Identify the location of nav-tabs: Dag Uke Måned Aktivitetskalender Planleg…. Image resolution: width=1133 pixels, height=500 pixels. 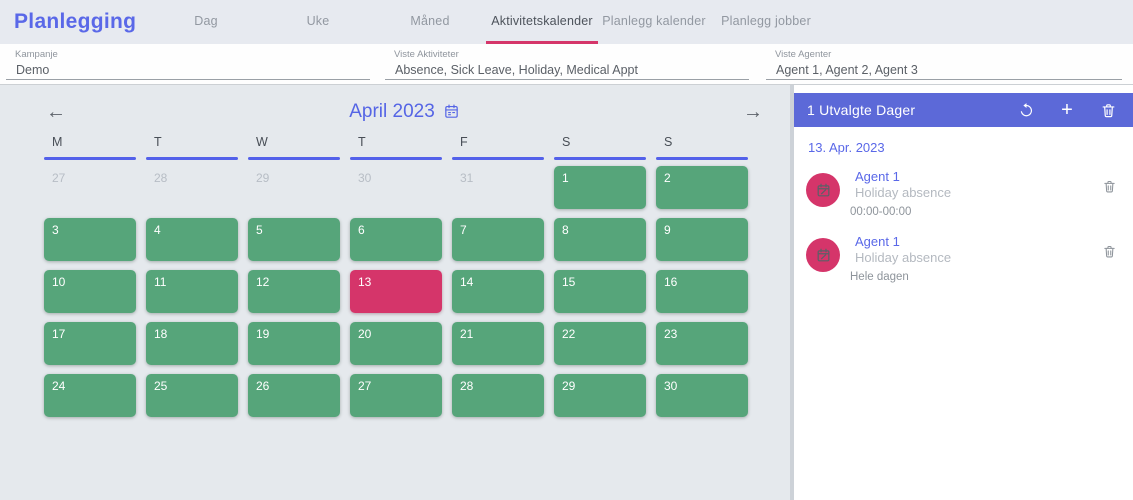
(486, 22).